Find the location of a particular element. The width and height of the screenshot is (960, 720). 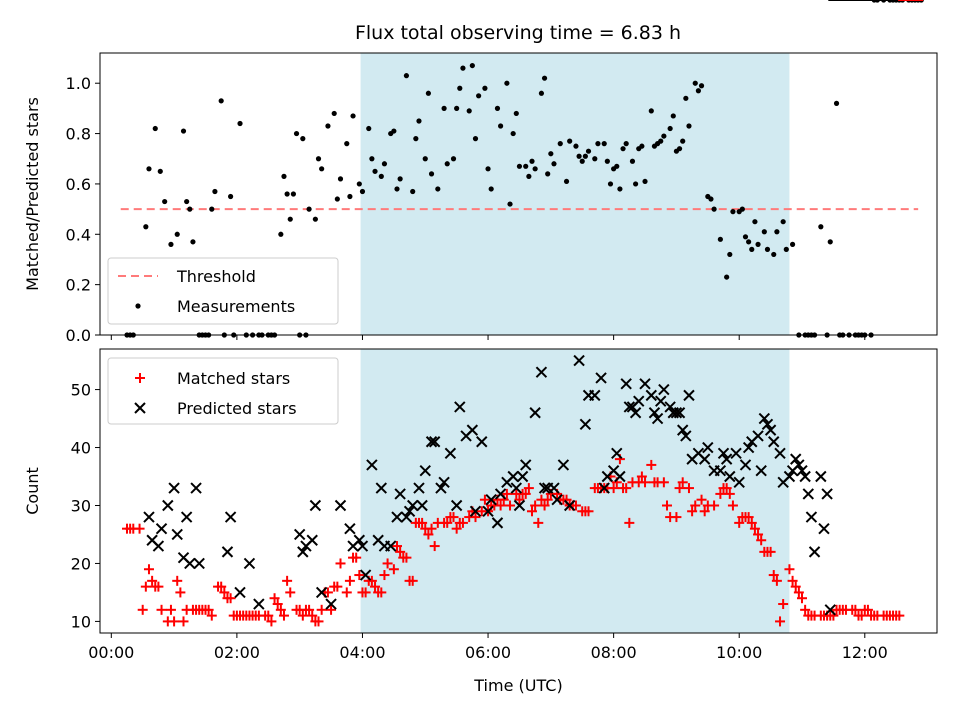

x-tick-label: 02:00 is located at coordinates (237, 652).